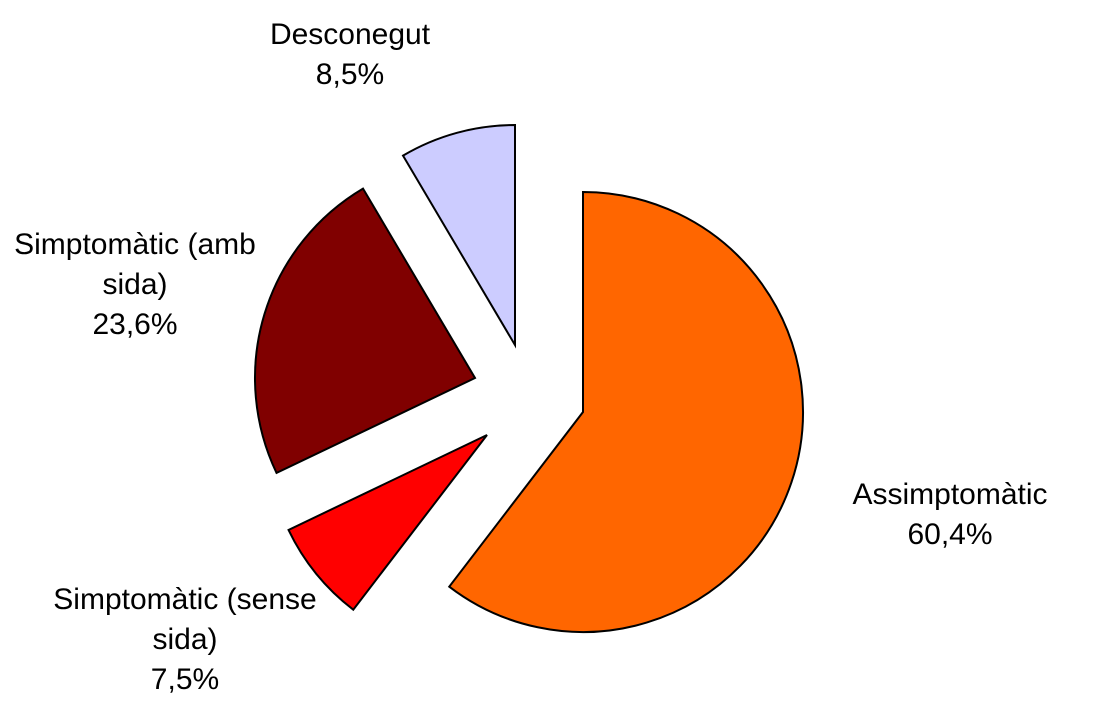 The height and width of the screenshot is (727, 1107). I want to click on value-label: 8,5%, so click(350, 74).